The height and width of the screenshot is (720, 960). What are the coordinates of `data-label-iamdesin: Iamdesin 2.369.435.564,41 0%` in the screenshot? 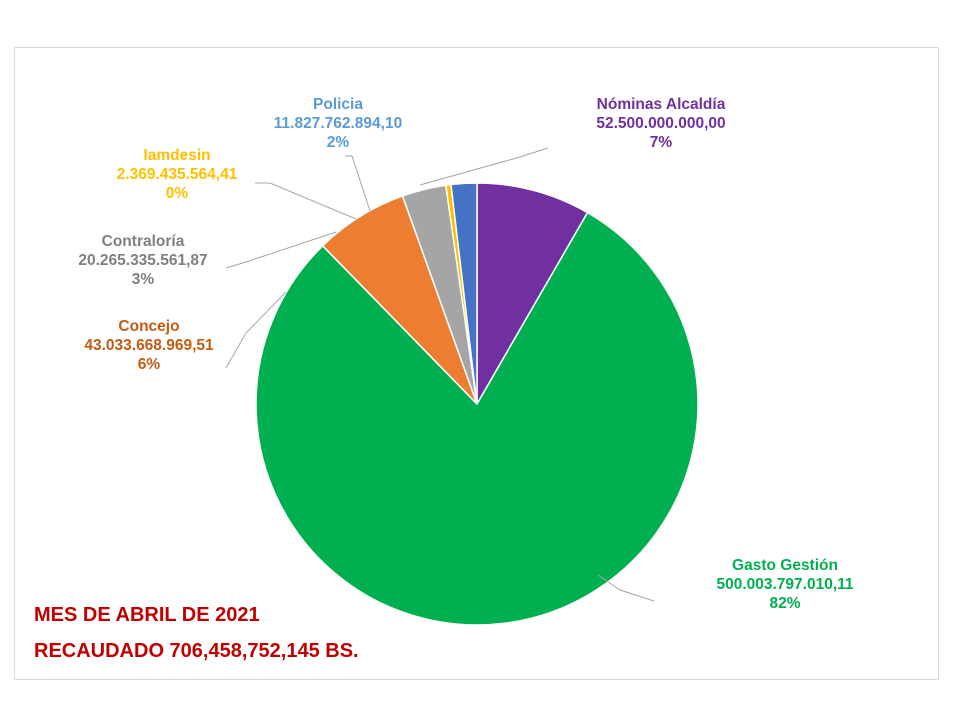 It's located at (177, 174).